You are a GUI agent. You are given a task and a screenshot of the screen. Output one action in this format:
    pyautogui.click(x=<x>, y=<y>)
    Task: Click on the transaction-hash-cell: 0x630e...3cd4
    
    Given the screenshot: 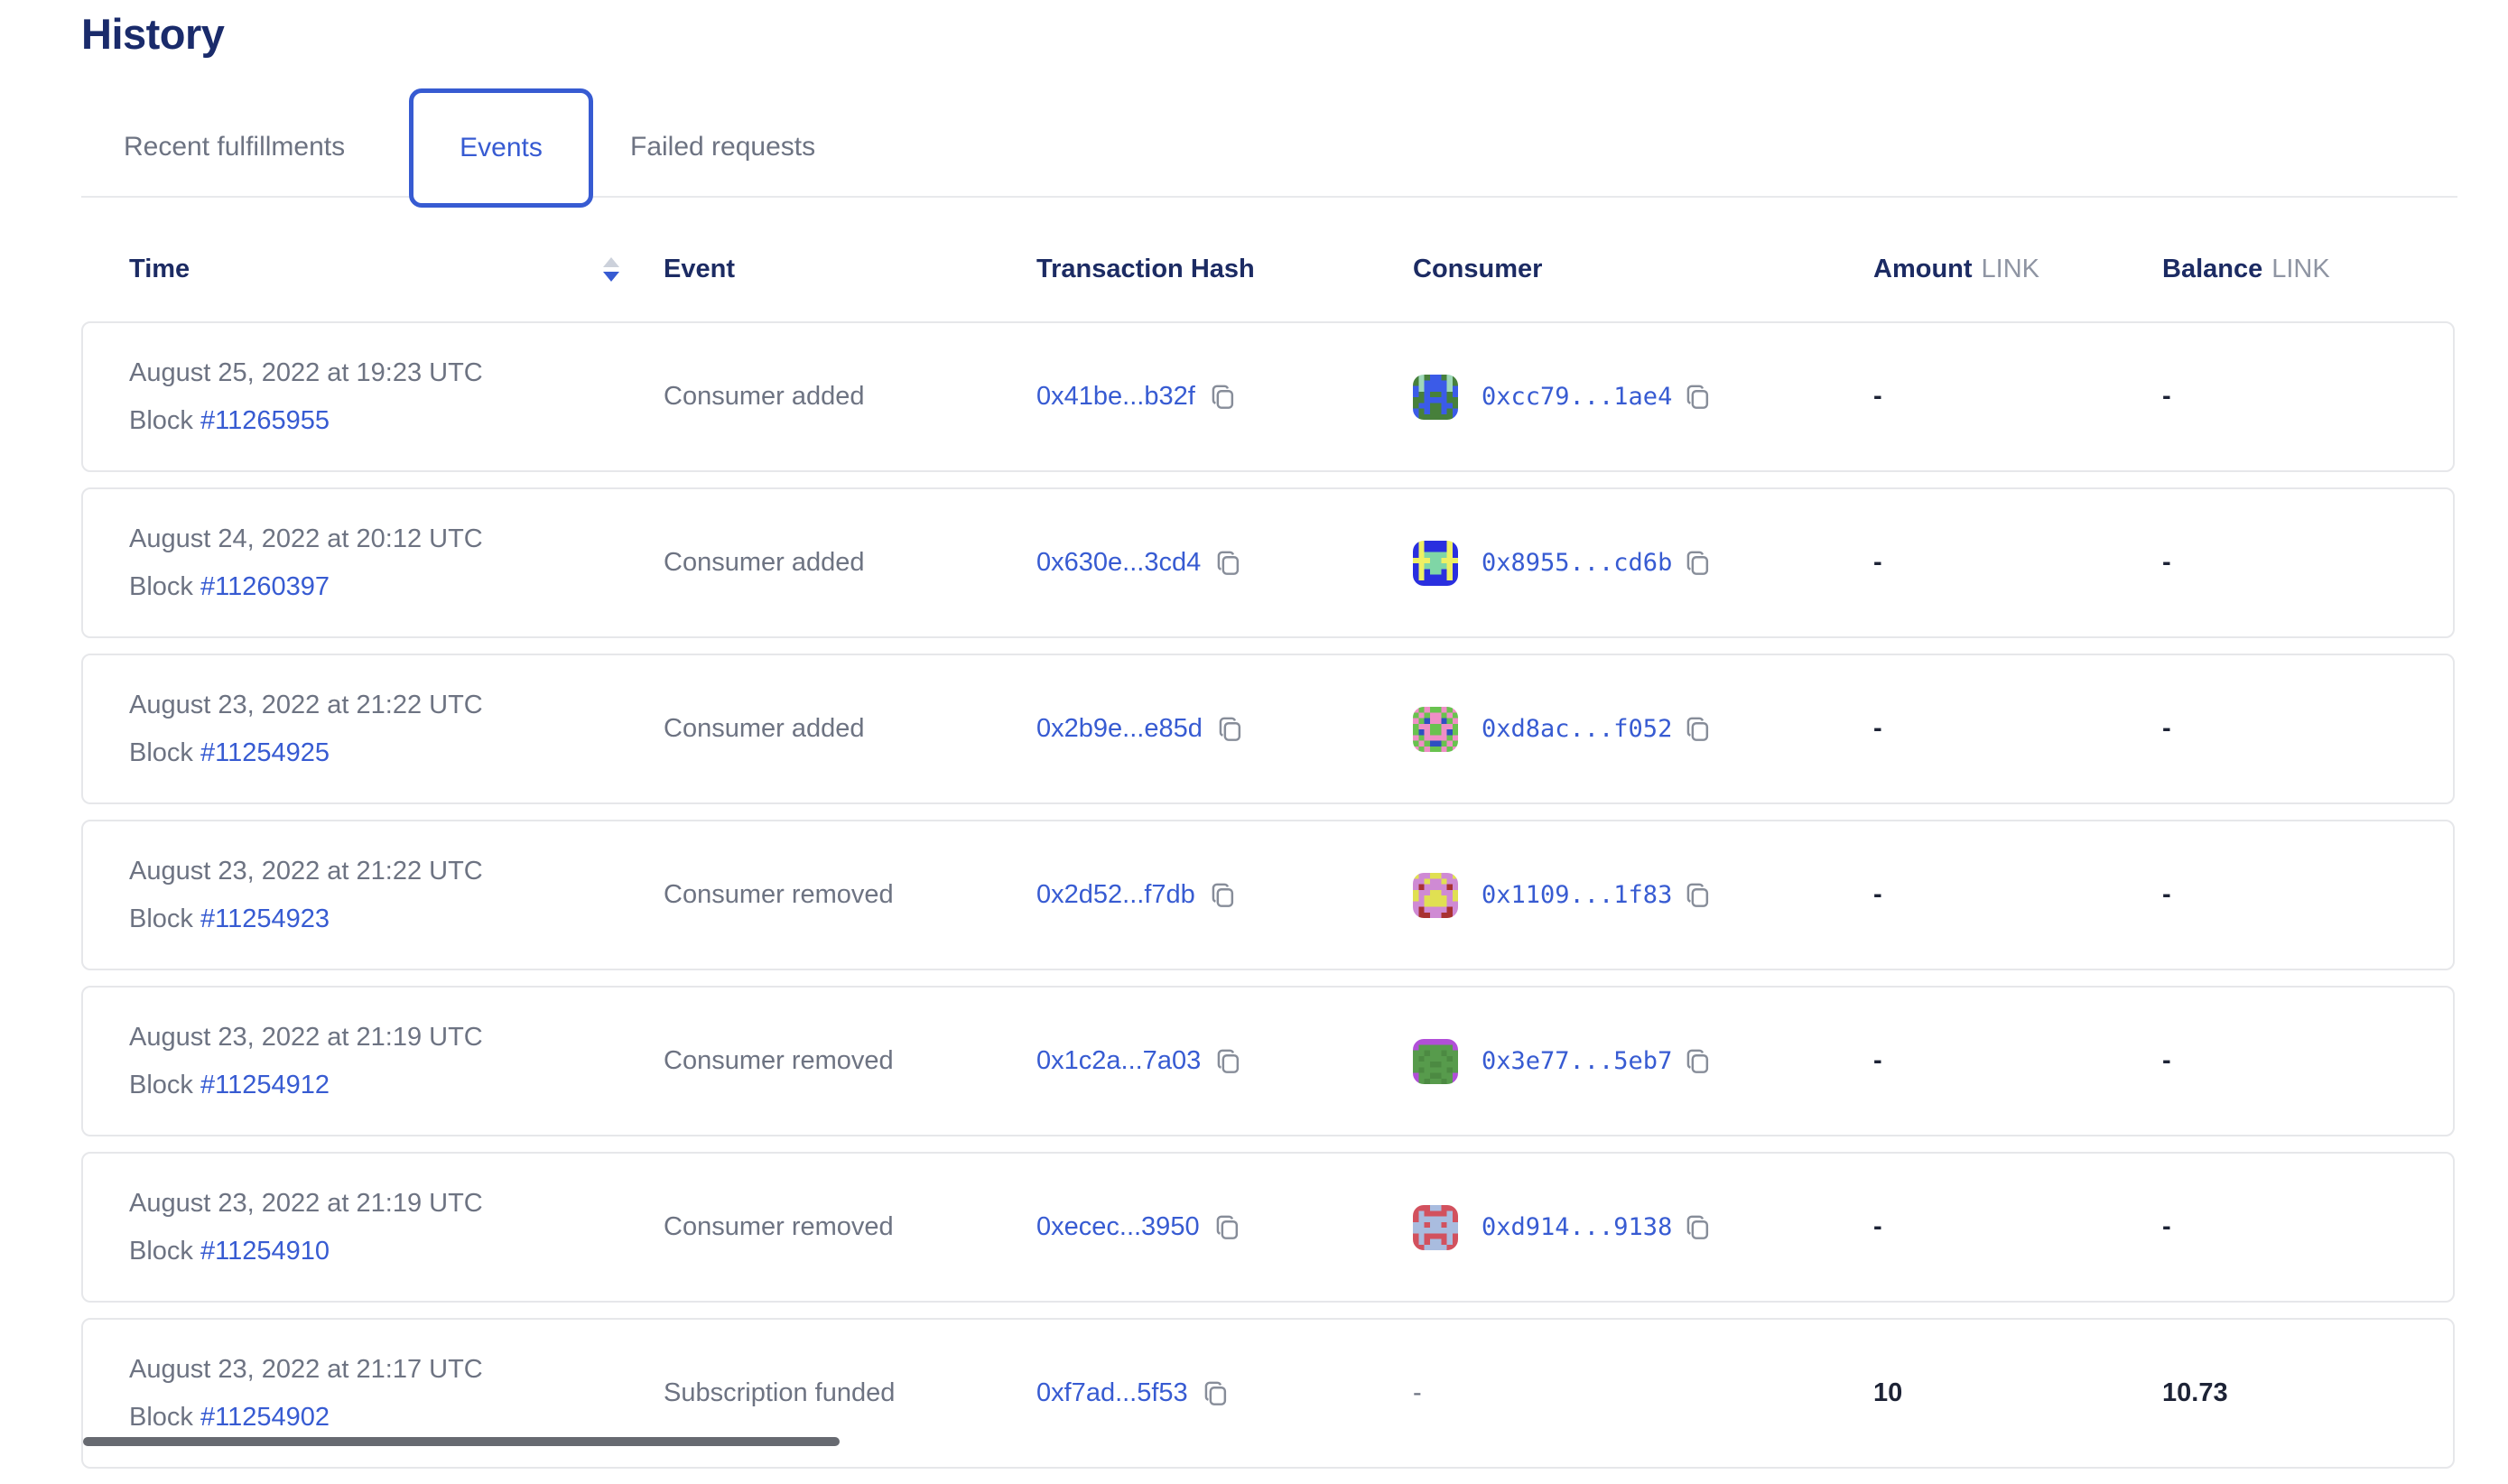 What is the action you would take?
    pyautogui.click(x=1224, y=563)
    